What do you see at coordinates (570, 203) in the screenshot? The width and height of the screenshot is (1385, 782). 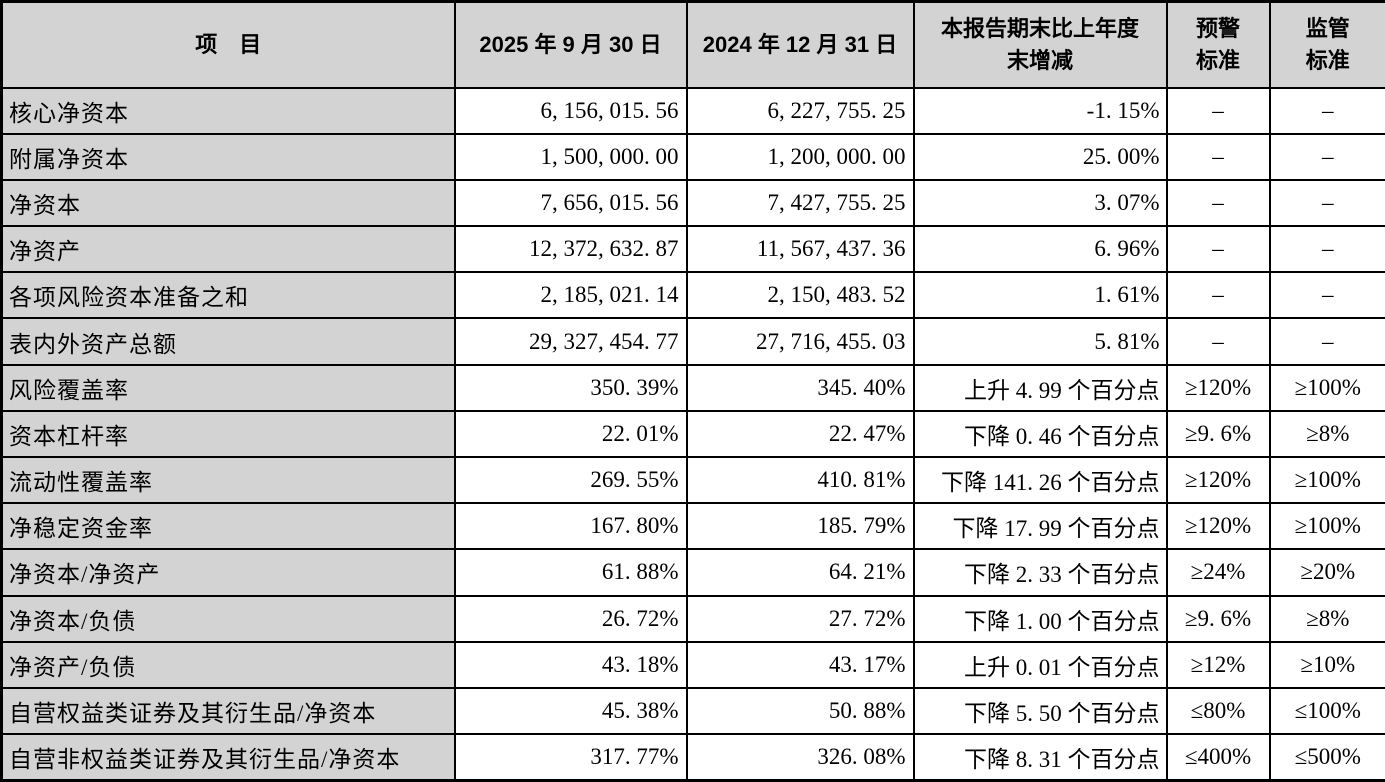 I see `value-2025-cell: 7, 656, 015. 56` at bounding box center [570, 203].